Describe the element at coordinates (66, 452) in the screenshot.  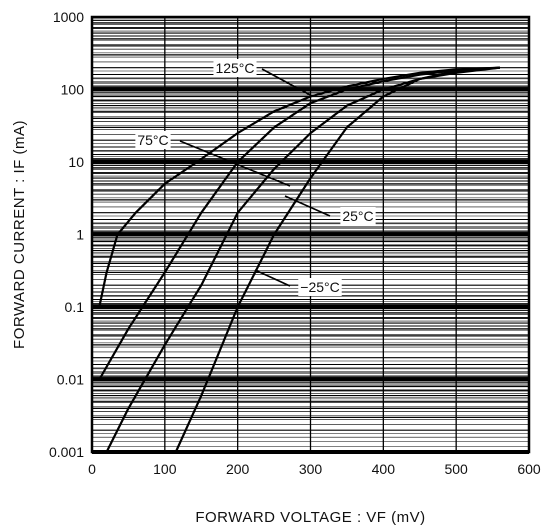
I see `y-tick-label: 0.001` at that location.